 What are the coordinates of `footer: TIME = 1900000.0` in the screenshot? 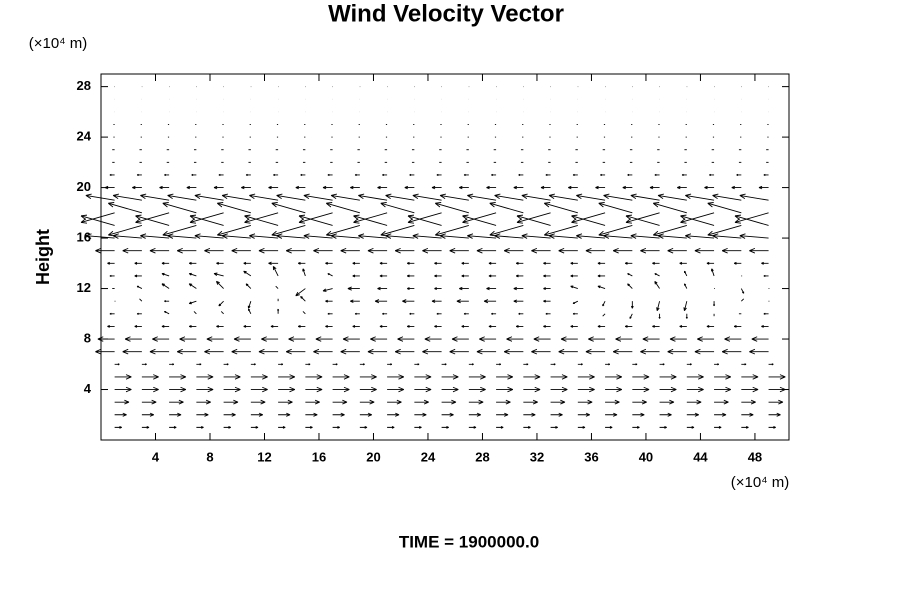 It's located at (469, 541).